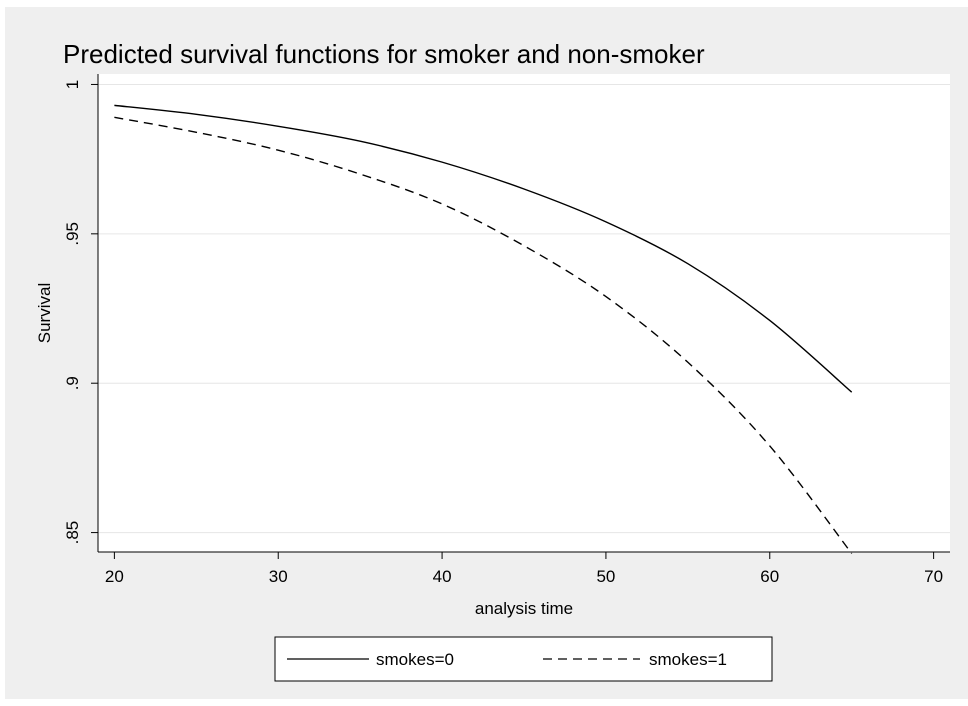  I want to click on x-tick-label-2: 40, so click(442, 576).